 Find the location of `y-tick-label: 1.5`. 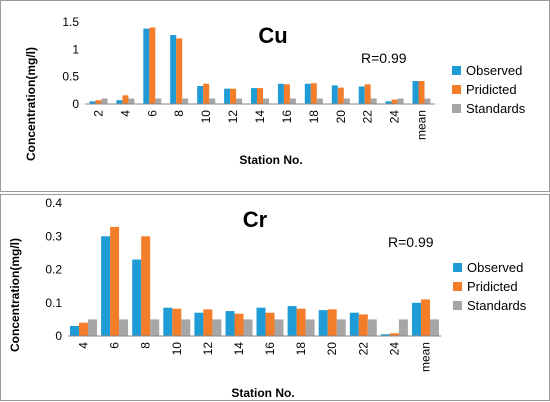

y-tick-label: 1.5 is located at coordinates (70, 22).